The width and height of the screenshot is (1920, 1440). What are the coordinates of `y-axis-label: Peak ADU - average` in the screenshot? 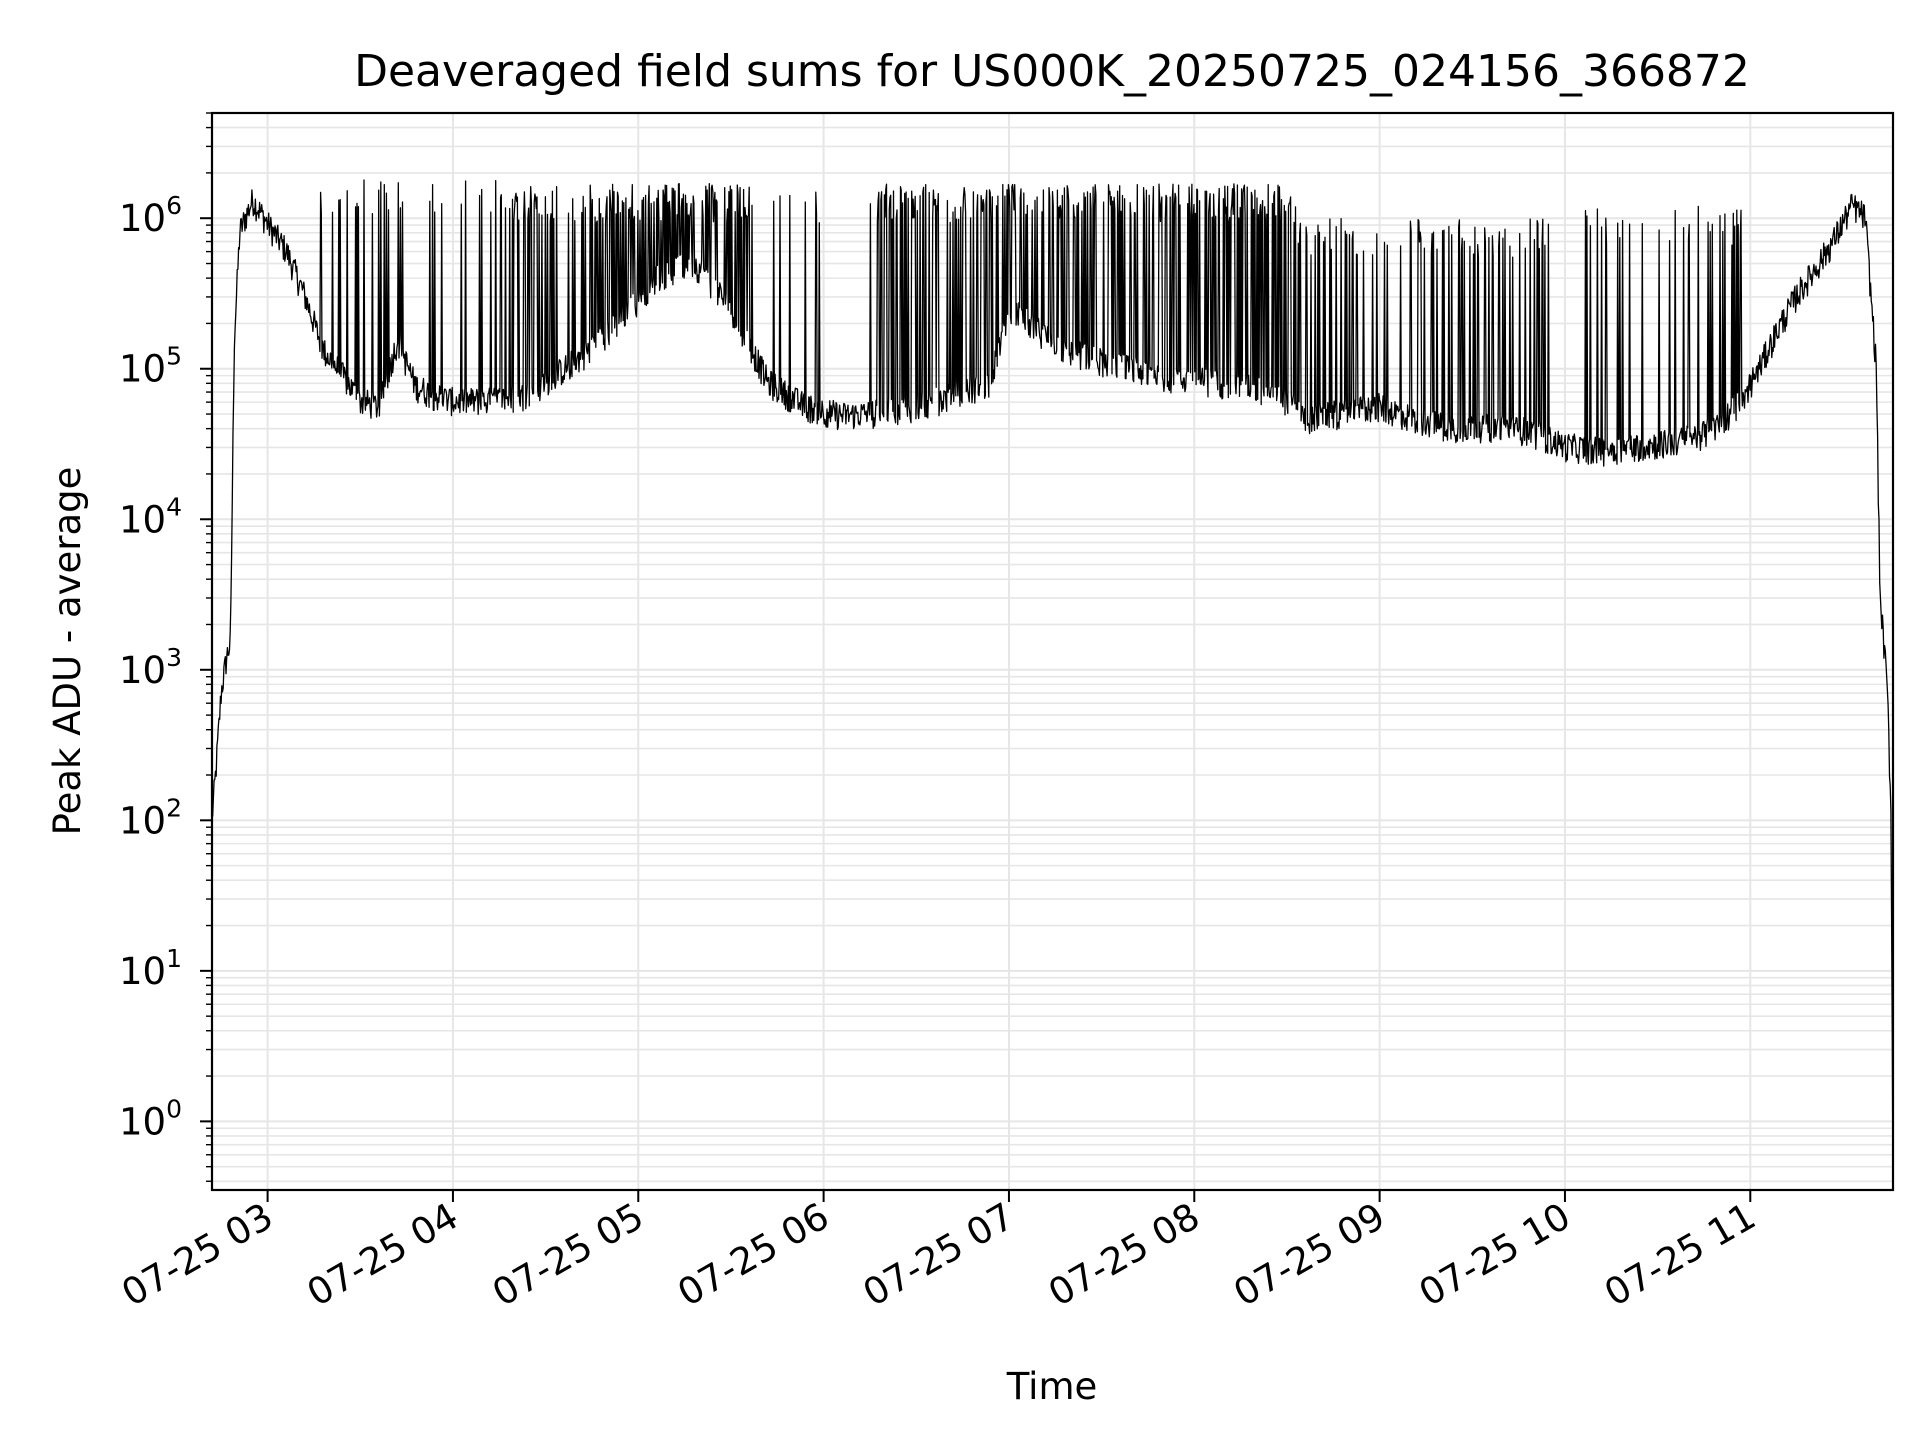 It's located at (67, 651).